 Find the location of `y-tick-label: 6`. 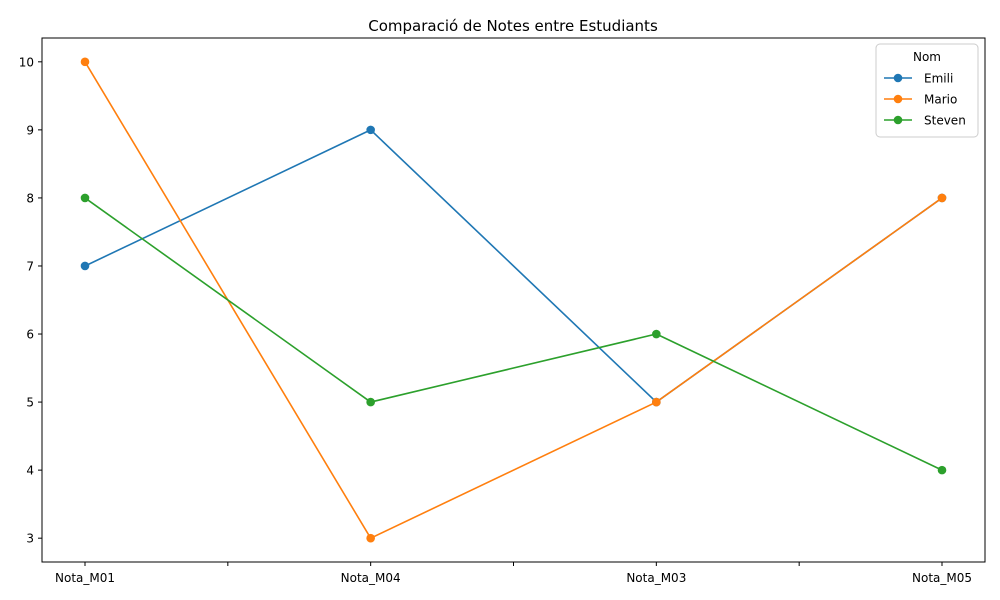

y-tick-label: 6 is located at coordinates (30, 335).